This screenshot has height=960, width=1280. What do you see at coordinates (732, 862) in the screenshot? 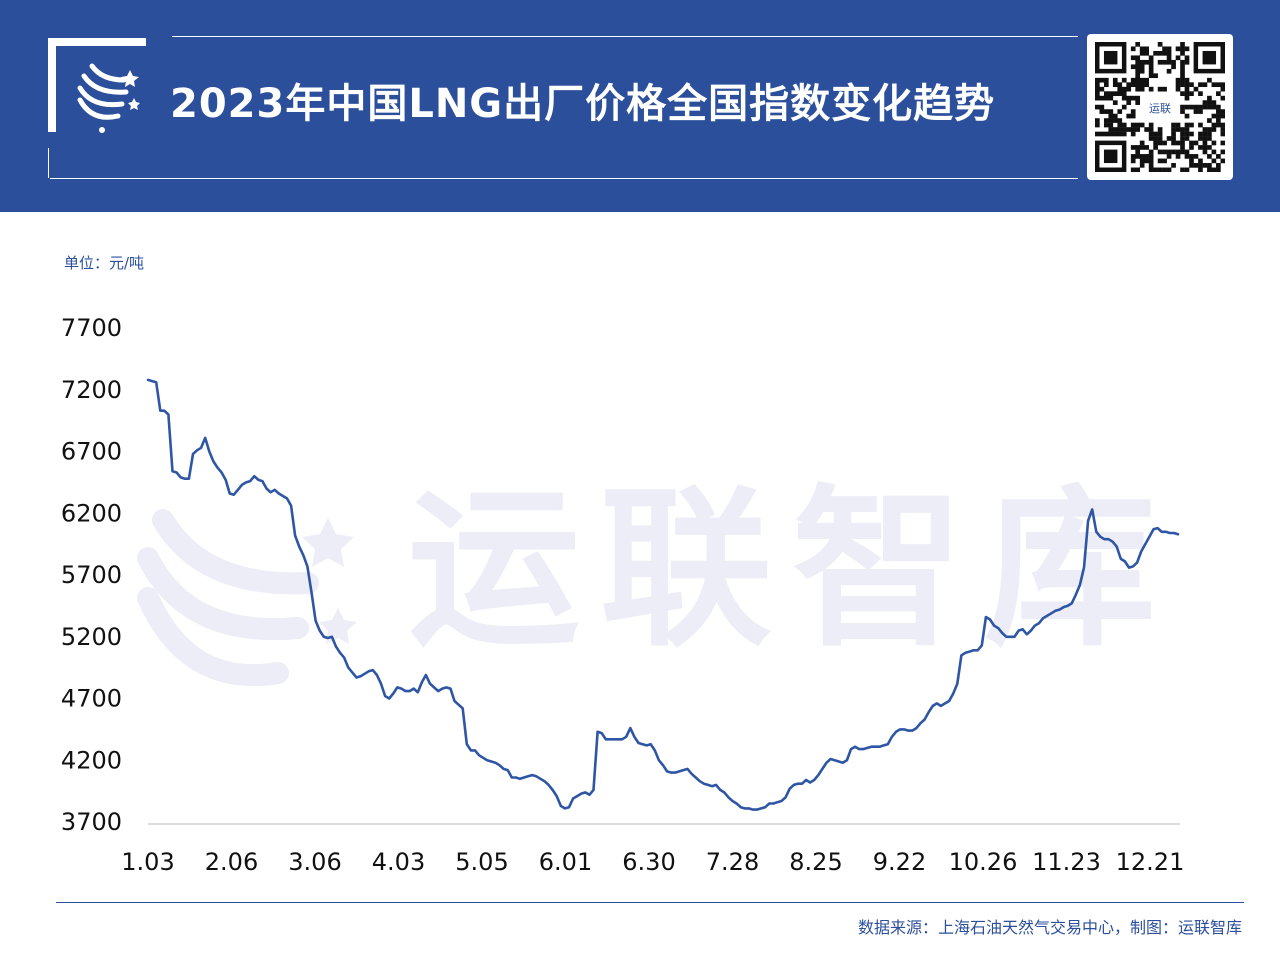
I see `x-tick-label: 7.28` at bounding box center [732, 862].